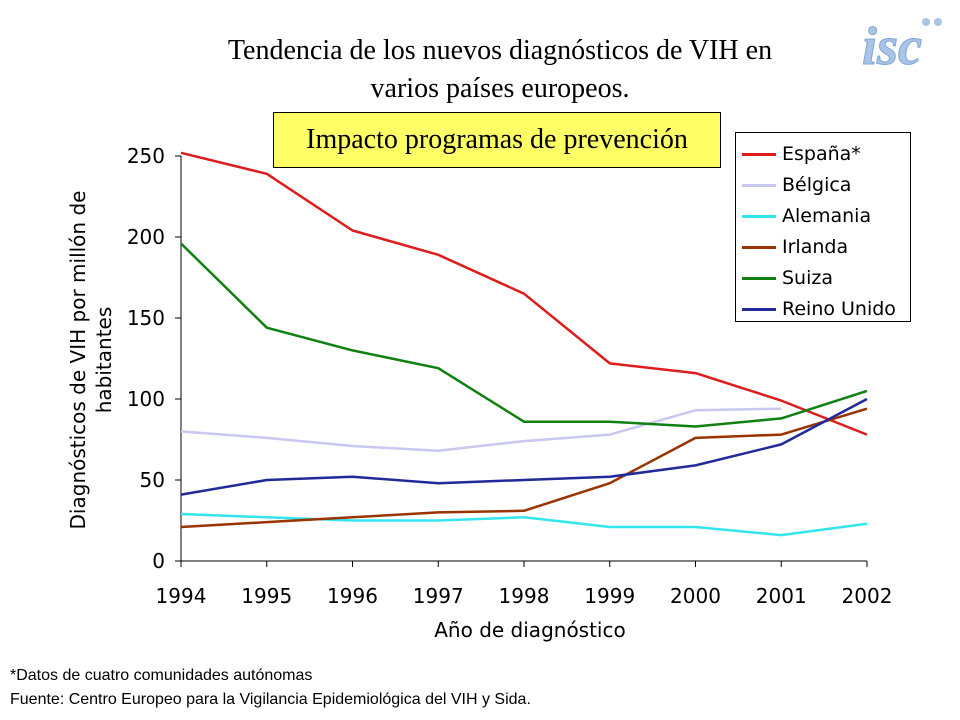 This screenshot has width=960, height=720. Describe the element at coordinates (78, 360) in the screenshot. I see `y-axis-label-line-1: Diagnósticos de VIH por millón de` at that location.